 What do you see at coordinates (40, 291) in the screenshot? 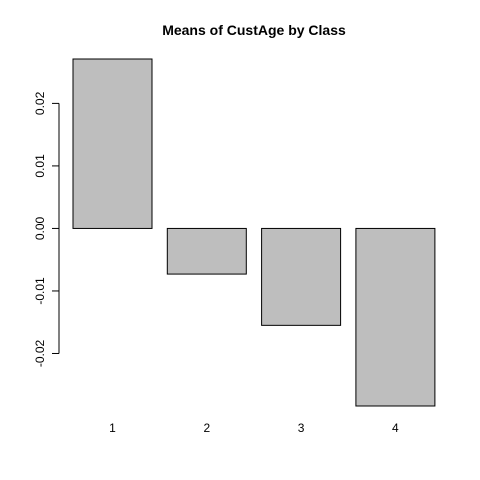
I see `y-tick-label: -0.01` at bounding box center [40, 291].